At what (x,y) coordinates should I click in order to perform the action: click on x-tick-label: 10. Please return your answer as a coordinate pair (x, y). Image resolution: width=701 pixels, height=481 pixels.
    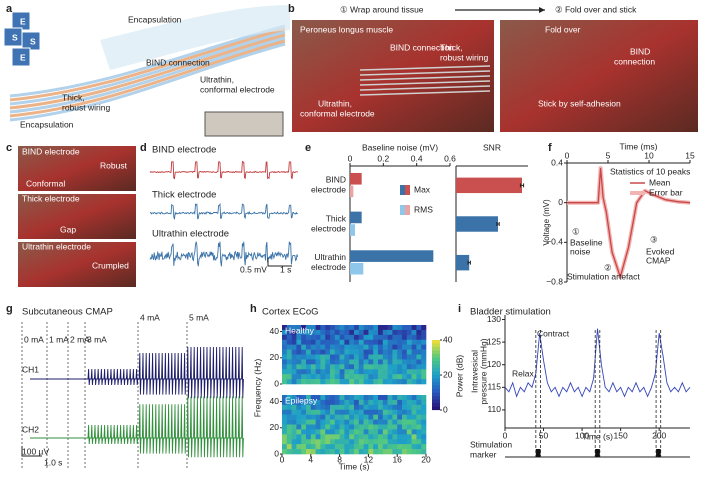
    Looking at the image, I should click on (649, 155).